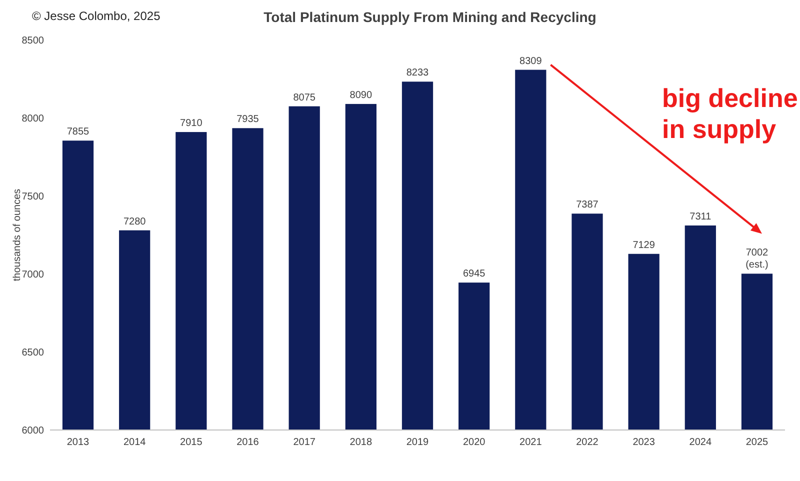 Image resolution: width=800 pixels, height=481 pixels. What do you see at coordinates (418, 73) in the screenshot?
I see `data-label: 8233` at bounding box center [418, 73].